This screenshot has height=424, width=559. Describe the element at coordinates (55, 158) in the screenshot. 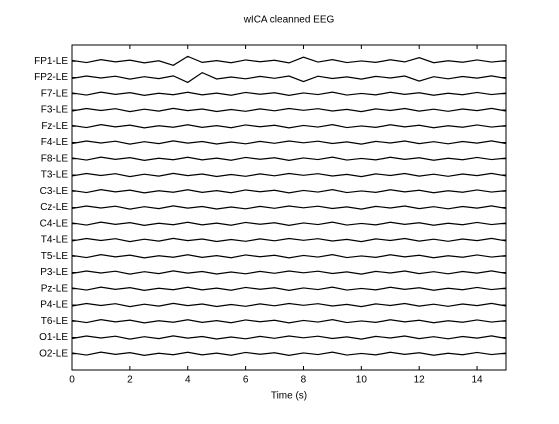

I see `y-tick-label: F8-LE` at that location.